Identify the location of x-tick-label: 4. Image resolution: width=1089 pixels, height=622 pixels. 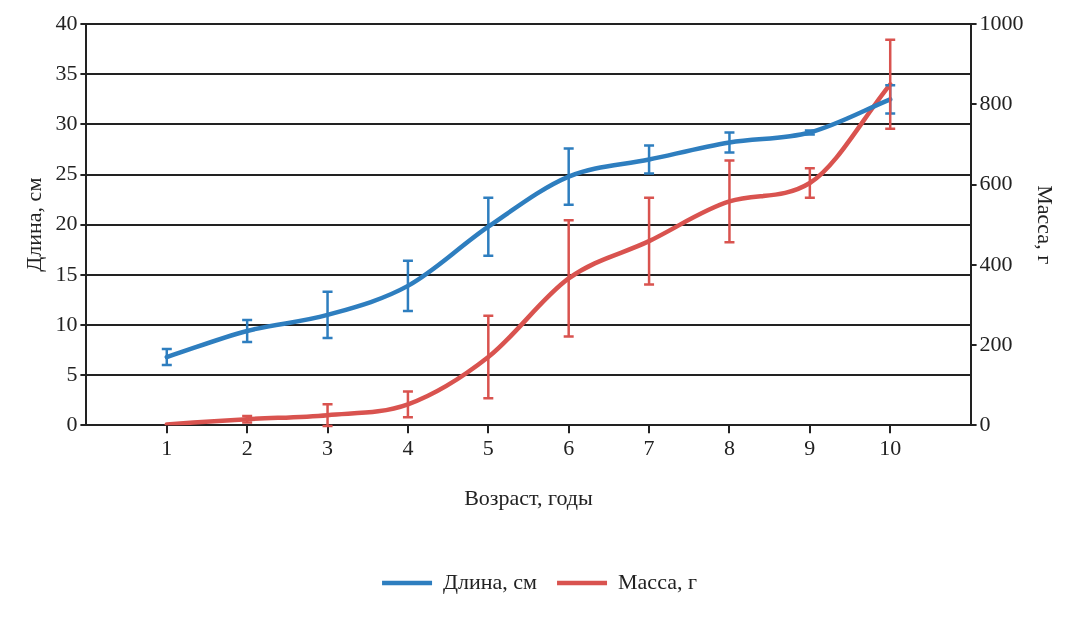
(408, 448).